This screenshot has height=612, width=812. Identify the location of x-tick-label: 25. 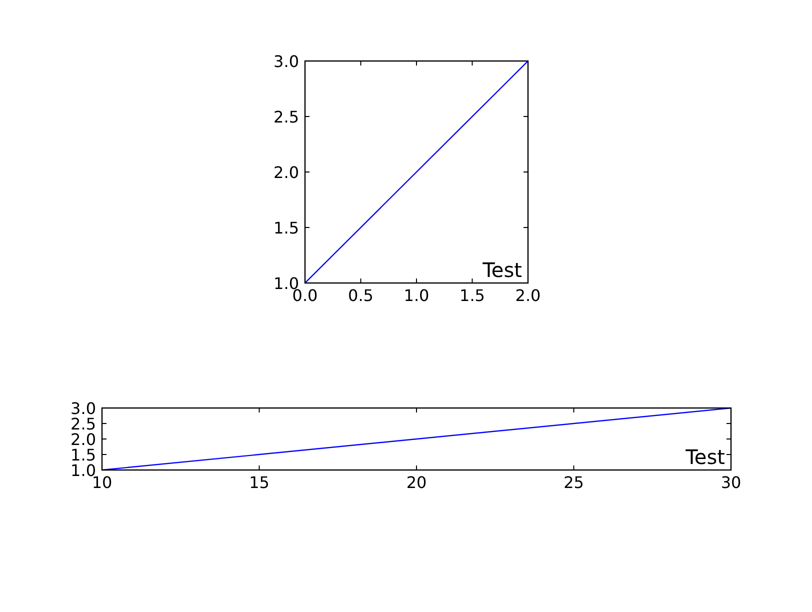
(574, 482).